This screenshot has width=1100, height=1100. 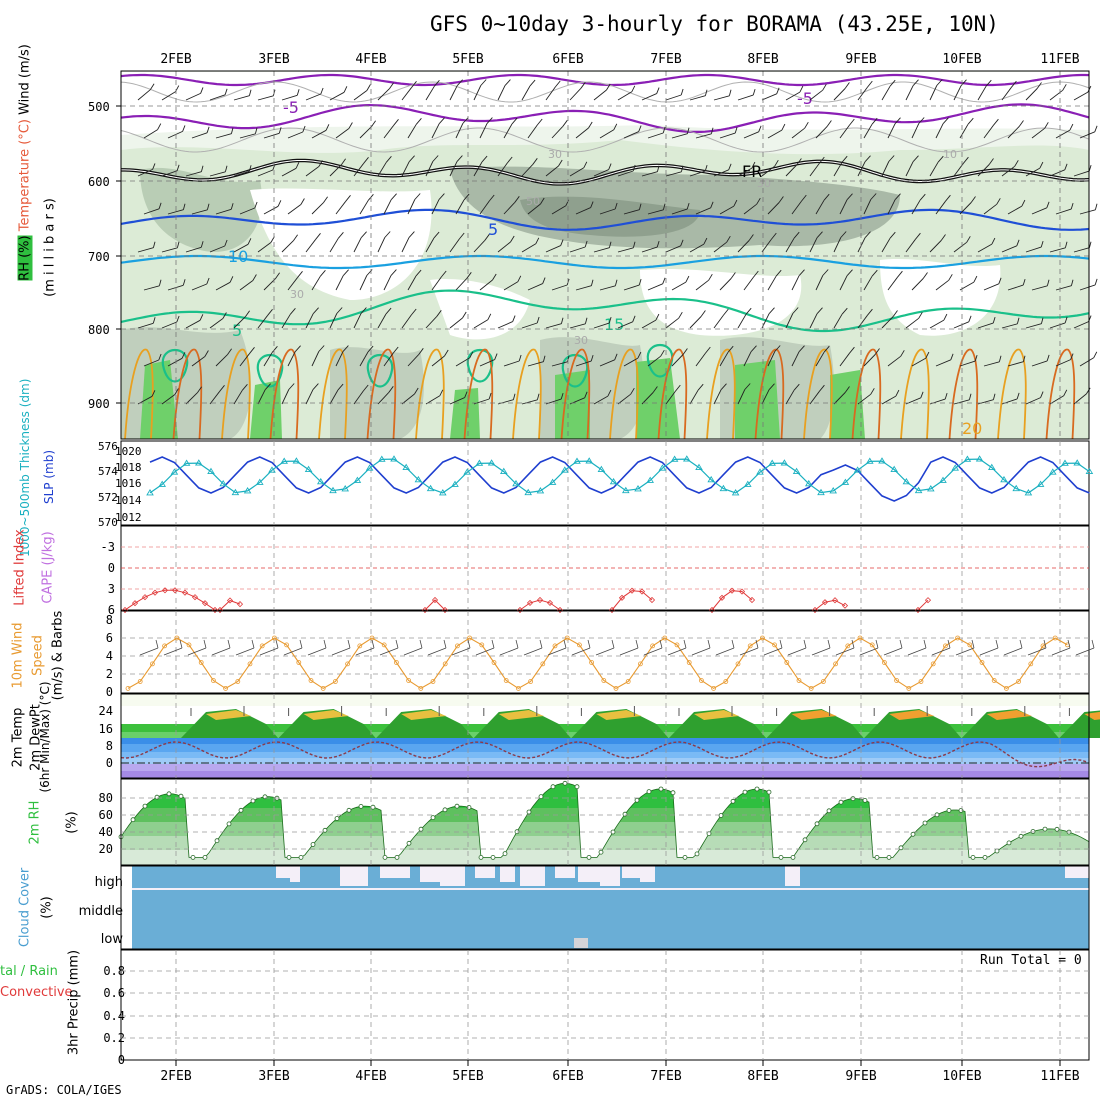 What do you see at coordinates (1059, 1076) in the screenshot?
I see `bottom-date-label: 11FEB` at bounding box center [1059, 1076].